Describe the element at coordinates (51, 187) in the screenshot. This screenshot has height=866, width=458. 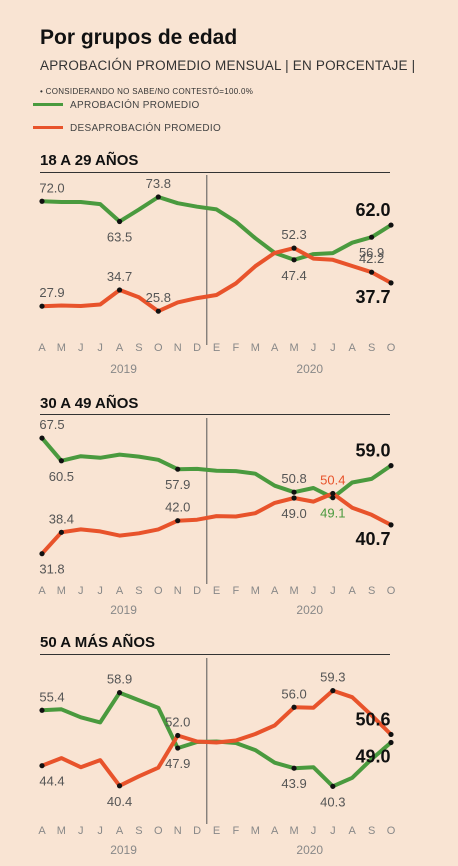
I see `approval-value-label: 72.0` at that location.